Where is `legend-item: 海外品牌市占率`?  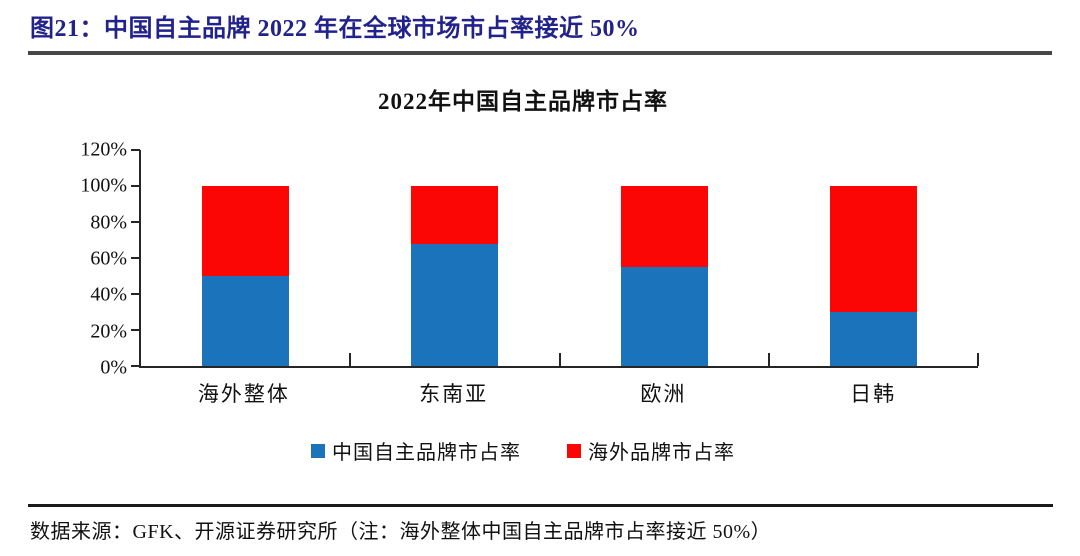
legend-item: 海外品牌市占率 is located at coordinates (651, 450).